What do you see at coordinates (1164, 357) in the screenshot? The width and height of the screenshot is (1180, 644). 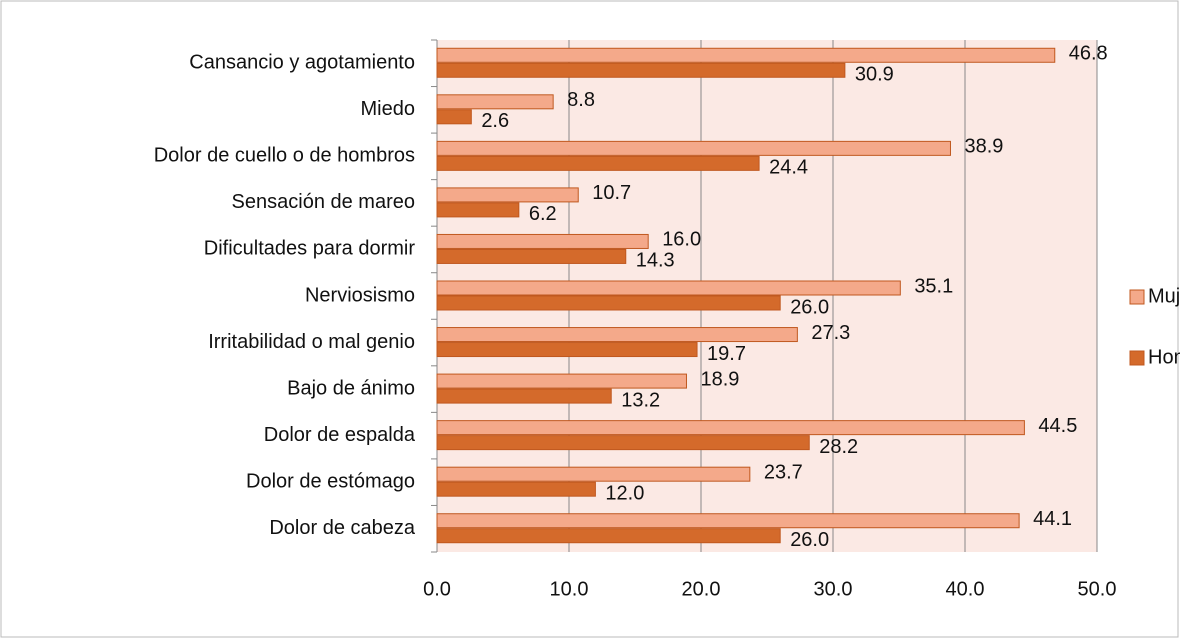 I see `legend-label: Hombre` at bounding box center [1164, 357].